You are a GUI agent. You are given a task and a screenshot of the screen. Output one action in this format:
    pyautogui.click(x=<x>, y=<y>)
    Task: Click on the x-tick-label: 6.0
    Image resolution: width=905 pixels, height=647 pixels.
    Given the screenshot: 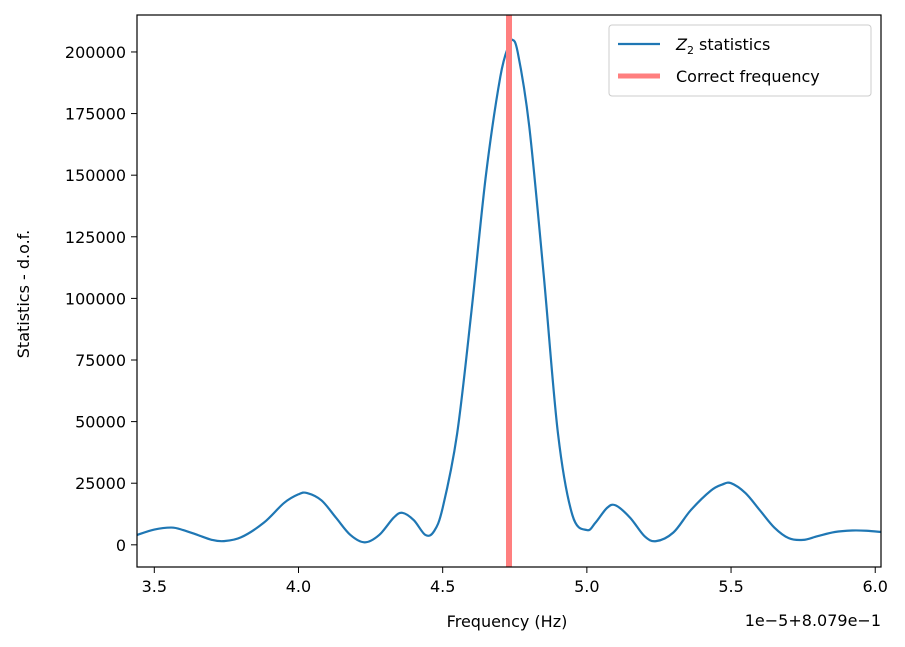 What is the action you would take?
    pyautogui.click(x=875, y=586)
    